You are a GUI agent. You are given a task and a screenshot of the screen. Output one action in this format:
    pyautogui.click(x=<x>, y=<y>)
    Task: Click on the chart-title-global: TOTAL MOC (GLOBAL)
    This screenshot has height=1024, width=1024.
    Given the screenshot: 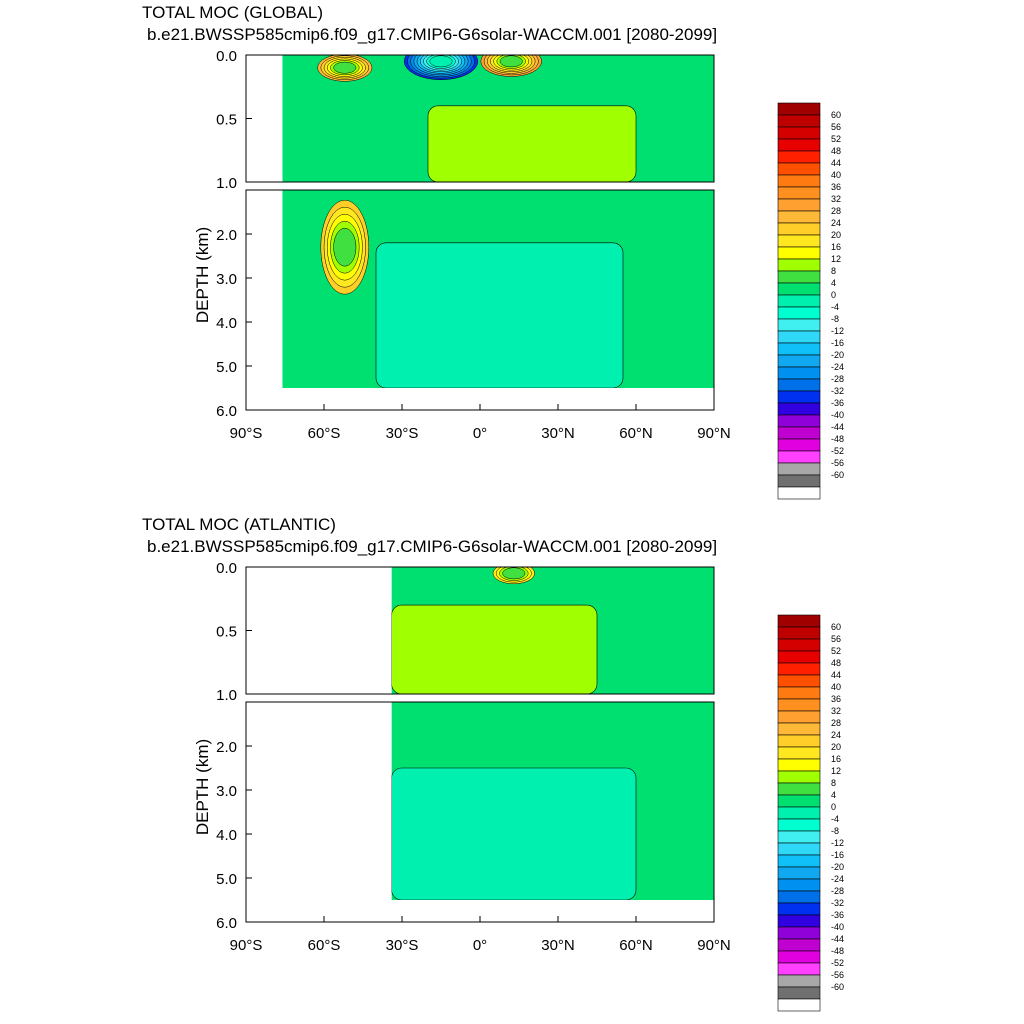 What is the action you would take?
    pyautogui.click(x=233, y=12)
    